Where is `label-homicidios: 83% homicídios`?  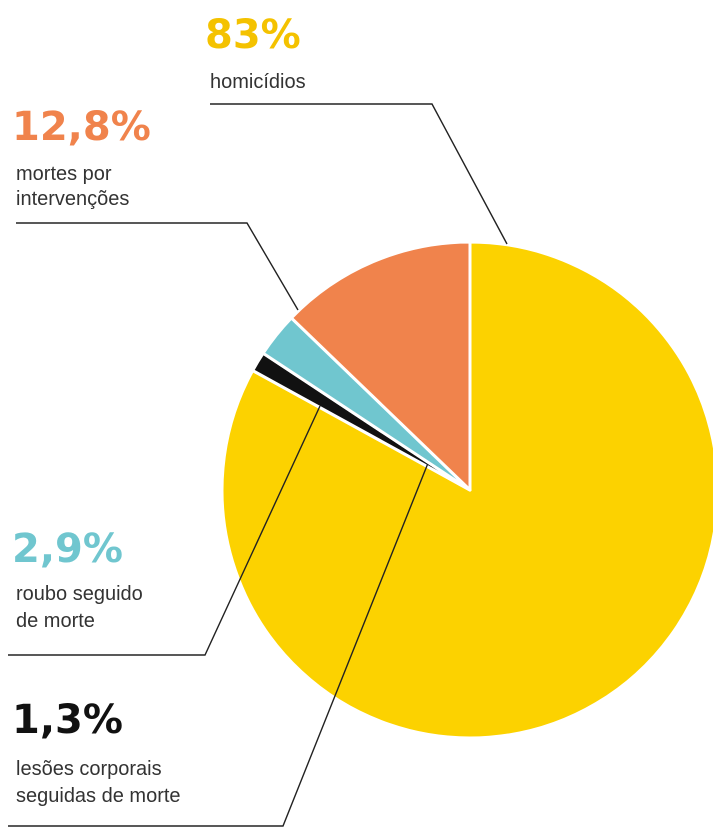
label-homicidios: 83% homicídios is located at coordinates (255, 52).